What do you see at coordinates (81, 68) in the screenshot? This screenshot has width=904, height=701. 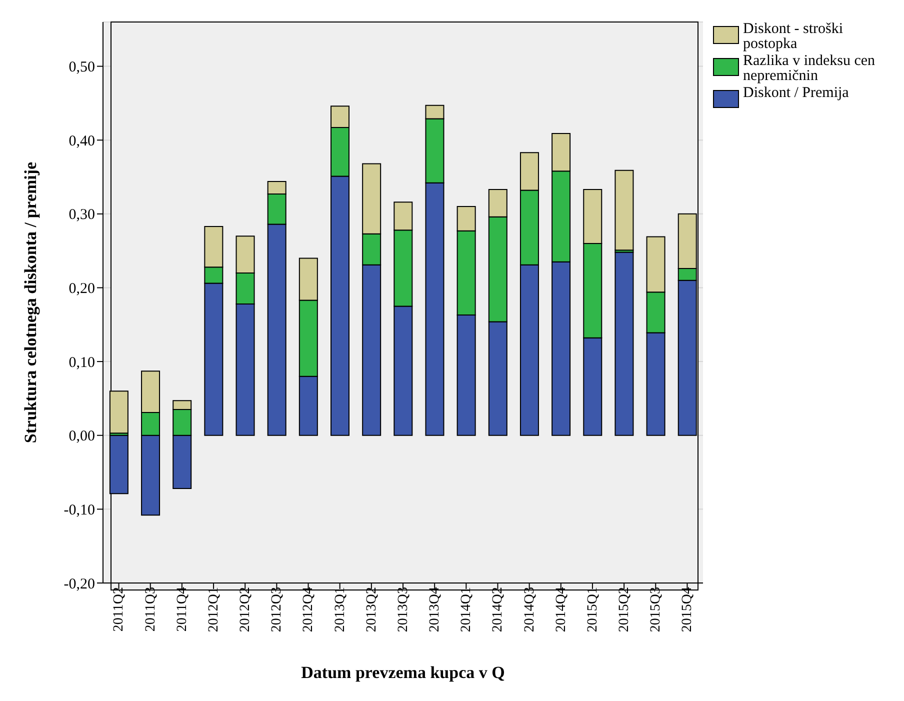 I see `y-tick-label: 0,50` at bounding box center [81, 68].